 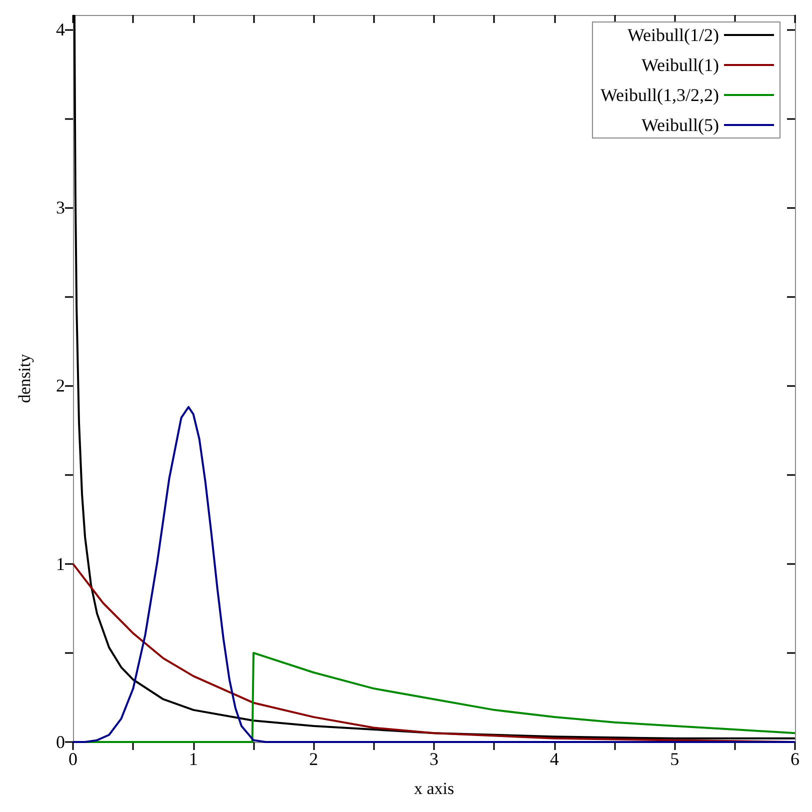 What do you see at coordinates (60, 742) in the screenshot?
I see `y-tick-label: 0` at bounding box center [60, 742].